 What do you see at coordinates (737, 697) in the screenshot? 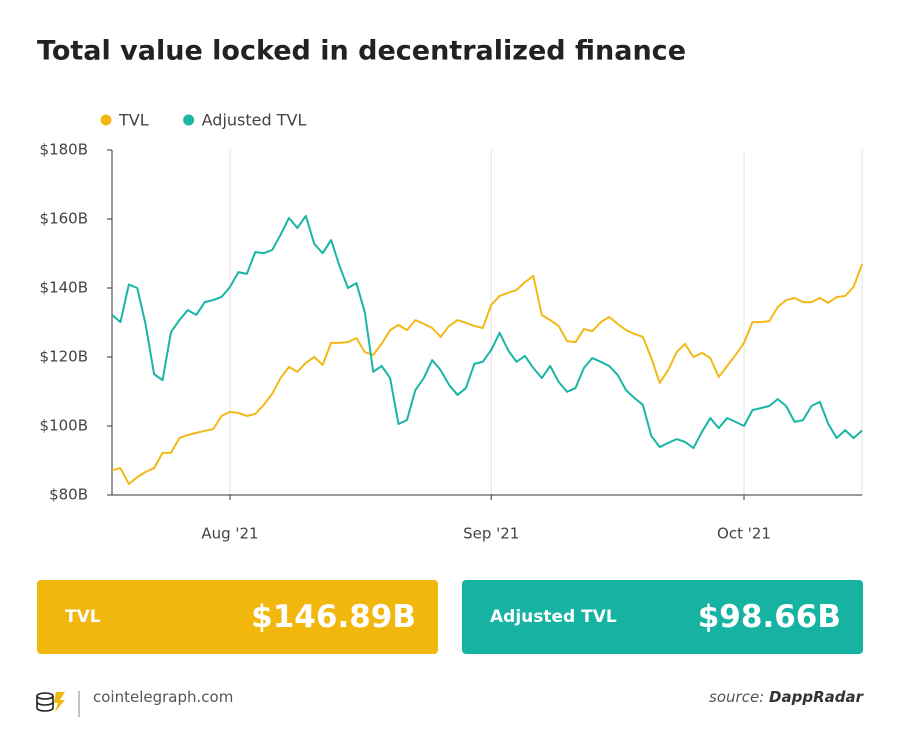
I see `source-prefix: source:` at bounding box center [737, 697].